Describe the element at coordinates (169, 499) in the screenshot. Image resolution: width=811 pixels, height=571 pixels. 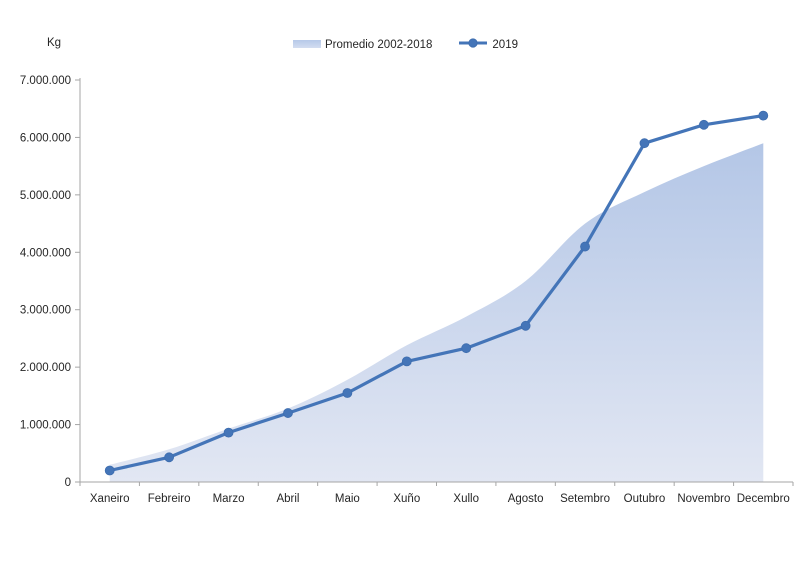
I see `x-tick-label-febreiro: Febreiro` at that location.